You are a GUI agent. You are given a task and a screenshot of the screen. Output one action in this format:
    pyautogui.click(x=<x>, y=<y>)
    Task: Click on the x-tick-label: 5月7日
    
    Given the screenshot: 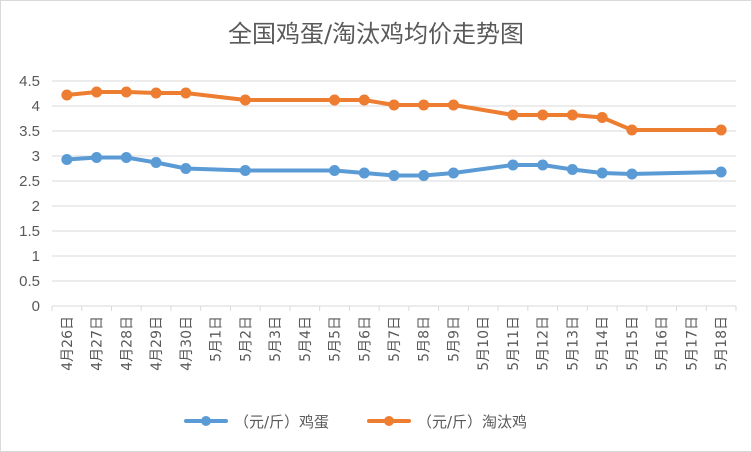 What is the action you would take?
    pyautogui.click(x=395, y=339)
    